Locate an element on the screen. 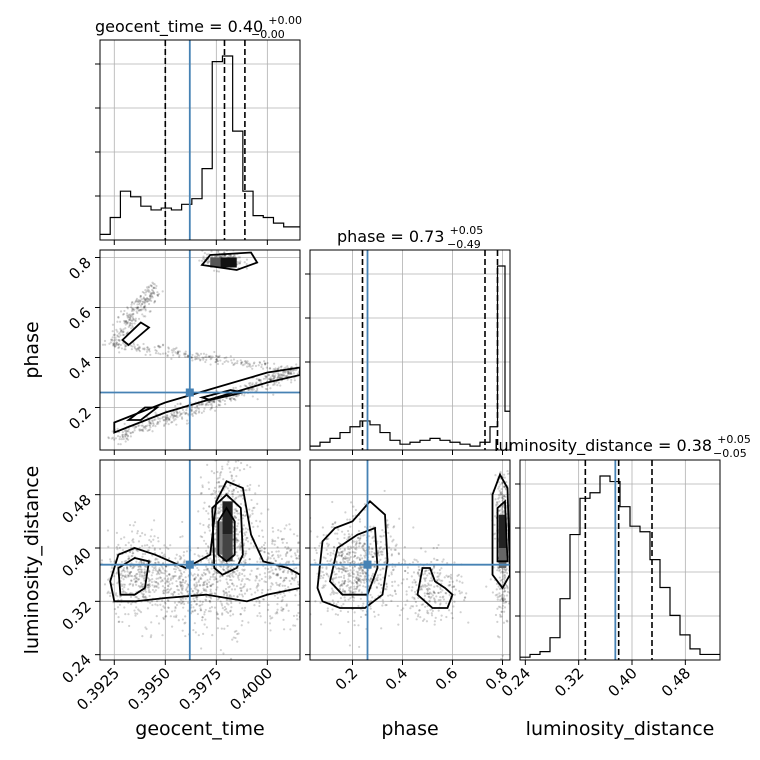  contour-level is located at coordinates (500, 531).